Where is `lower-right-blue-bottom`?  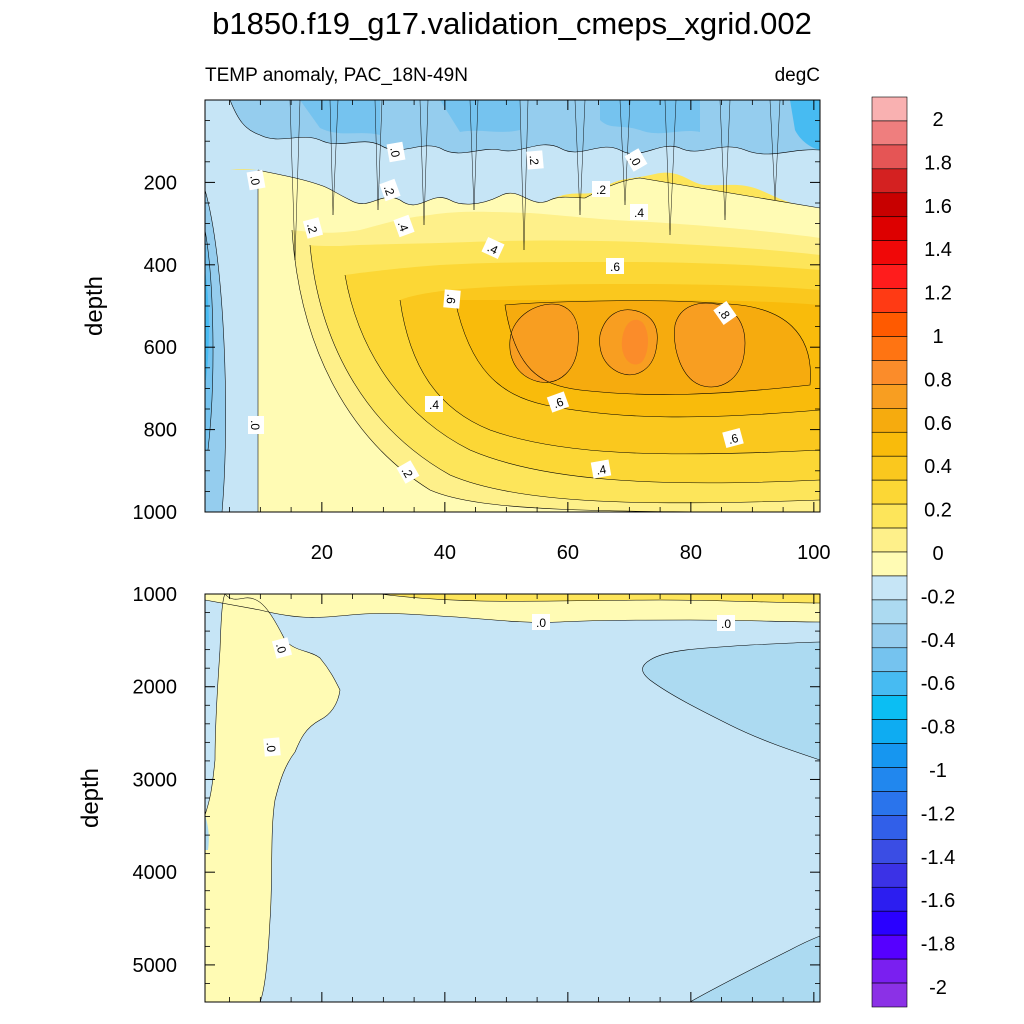
lower-right-blue-bottom is located at coordinates (755, 969).